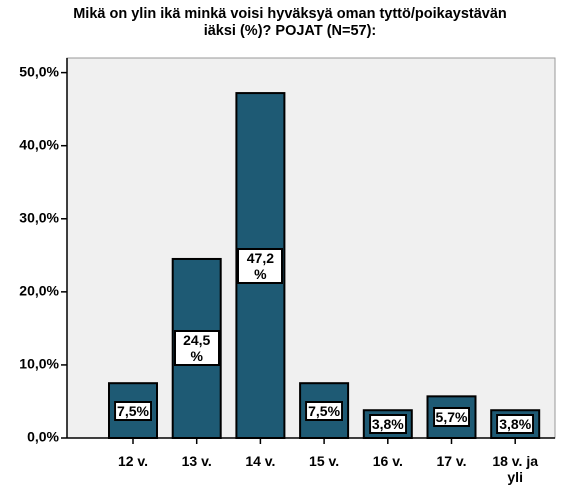 The width and height of the screenshot is (571, 495). I want to click on x-tick-label: 14 v., so click(260, 461).